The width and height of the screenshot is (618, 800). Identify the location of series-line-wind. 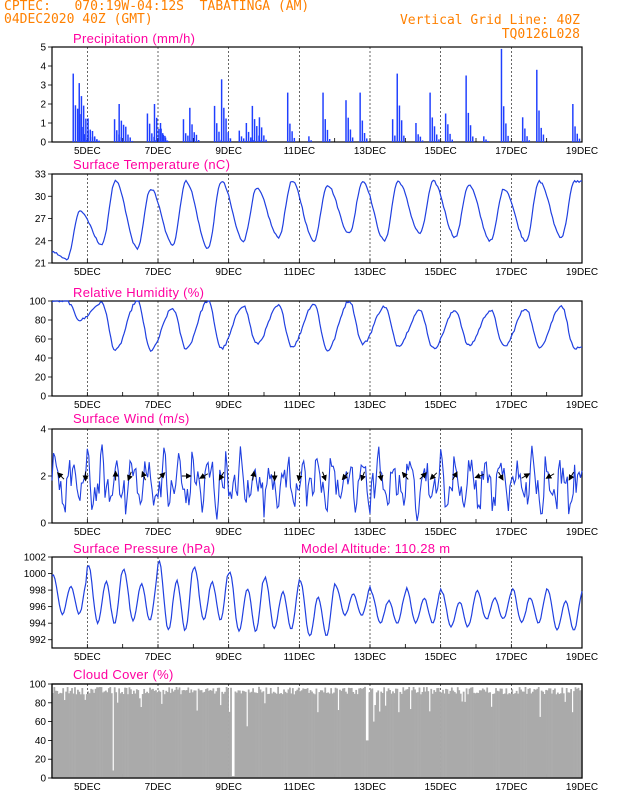
(317, 482).